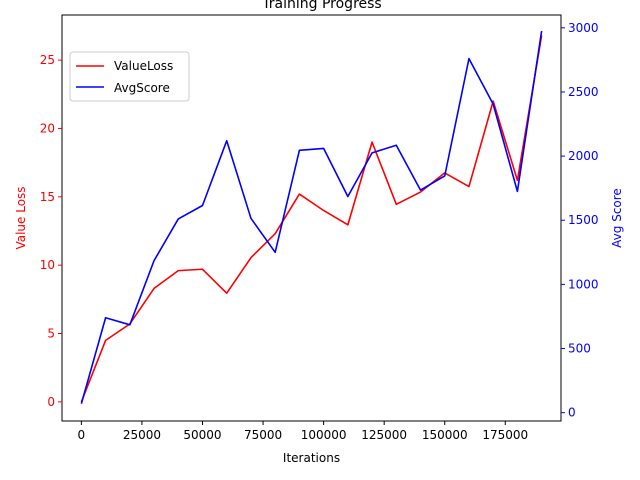 This screenshot has height=480, width=640. Describe the element at coordinates (47, 60) in the screenshot. I see `left-y-tick-label: 25` at that location.